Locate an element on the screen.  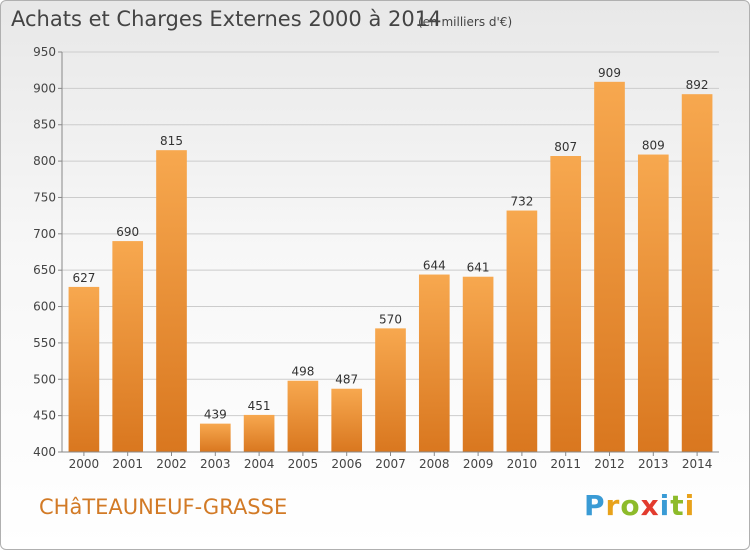
data-label: 732 is located at coordinates (521, 202).